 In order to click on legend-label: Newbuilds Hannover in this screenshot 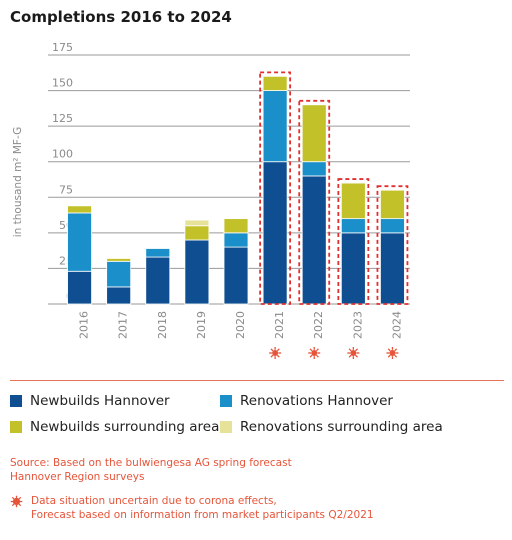, I will do `click(100, 401)`.